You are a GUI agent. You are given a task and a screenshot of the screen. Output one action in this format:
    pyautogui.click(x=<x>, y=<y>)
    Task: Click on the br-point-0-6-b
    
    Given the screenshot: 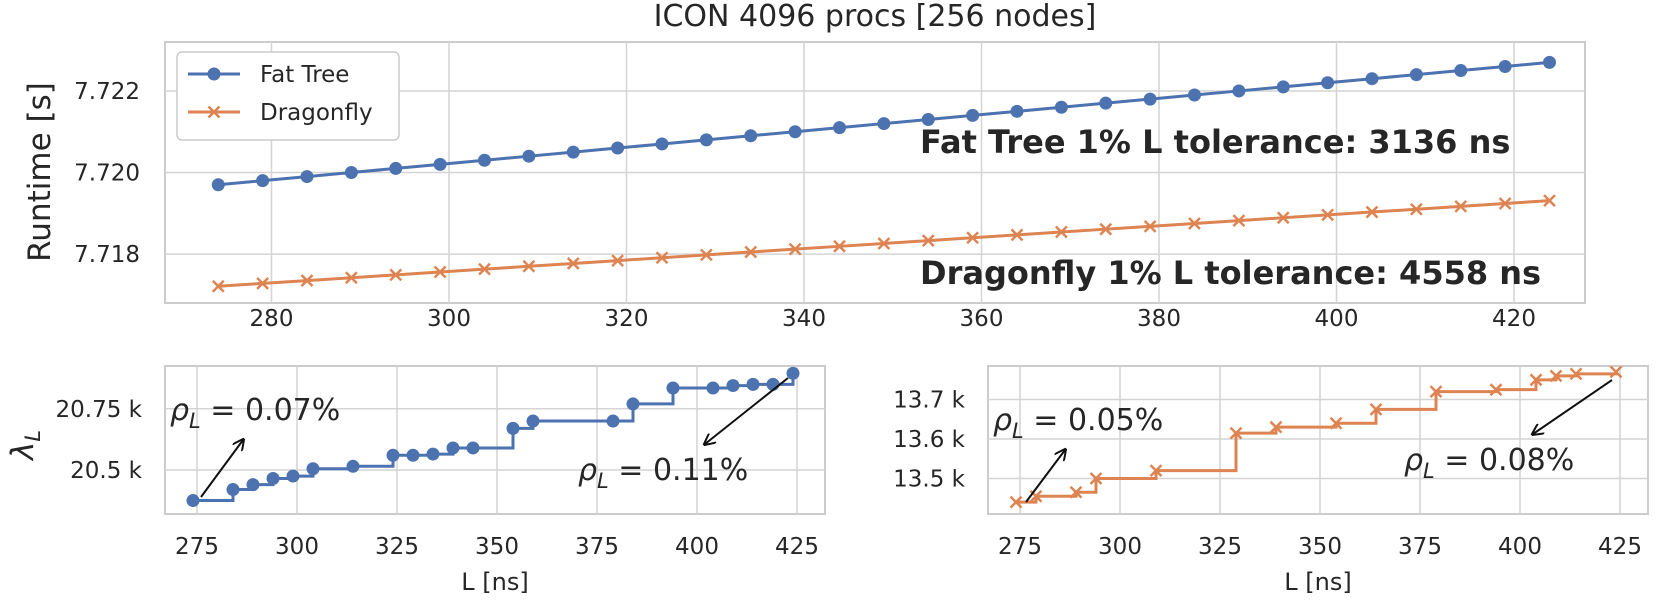 What is the action you would take?
    pyautogui.click(x=1276, y=427)
    